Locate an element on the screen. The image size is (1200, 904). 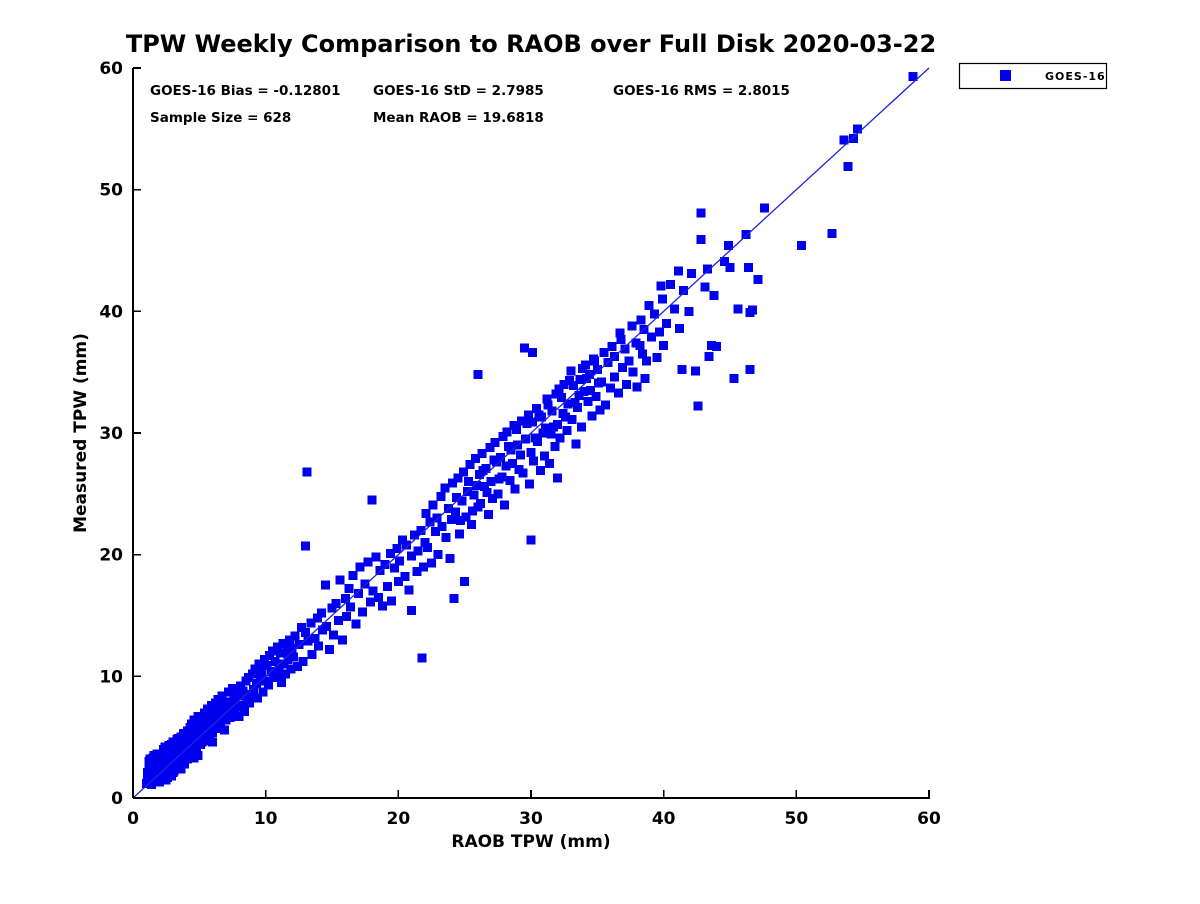
x-tick-label: 10 is located at coordinates (266, 819).